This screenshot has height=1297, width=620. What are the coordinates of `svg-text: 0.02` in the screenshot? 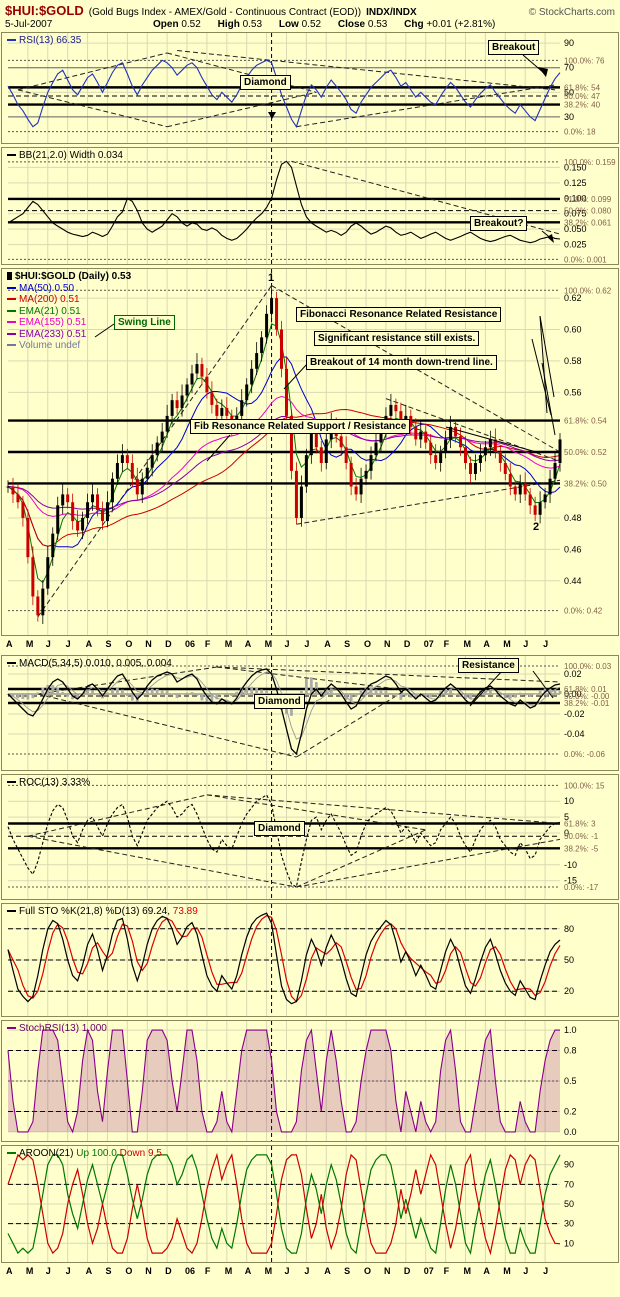 It's located at (573, 674).